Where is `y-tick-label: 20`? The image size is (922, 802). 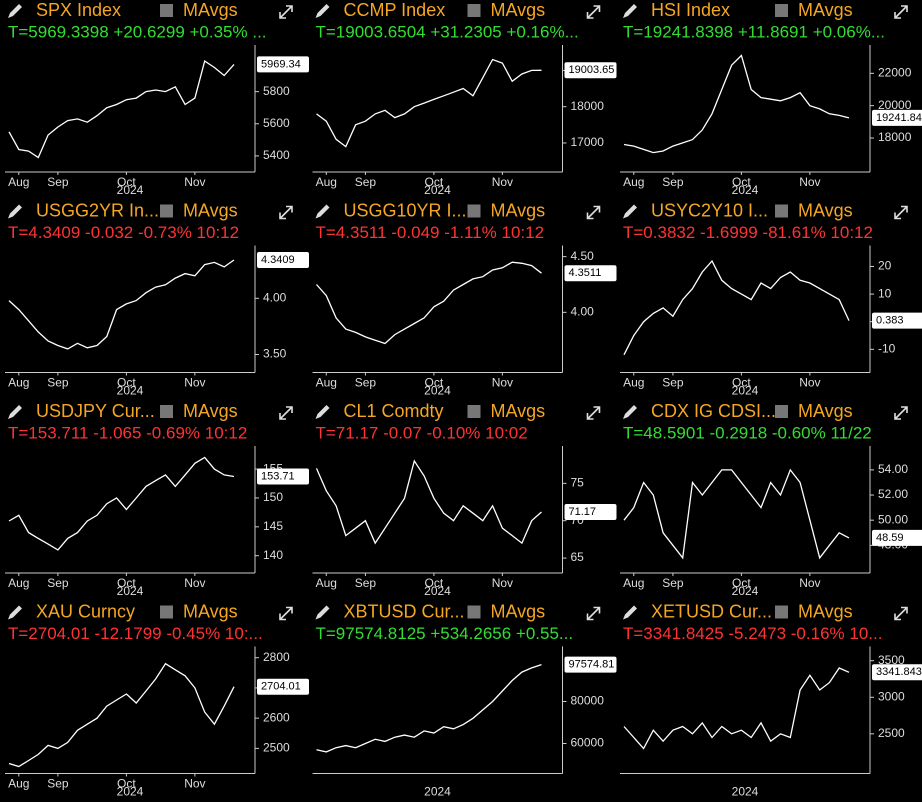
y-tick-label: 20 is located at coordinates (885, 266).